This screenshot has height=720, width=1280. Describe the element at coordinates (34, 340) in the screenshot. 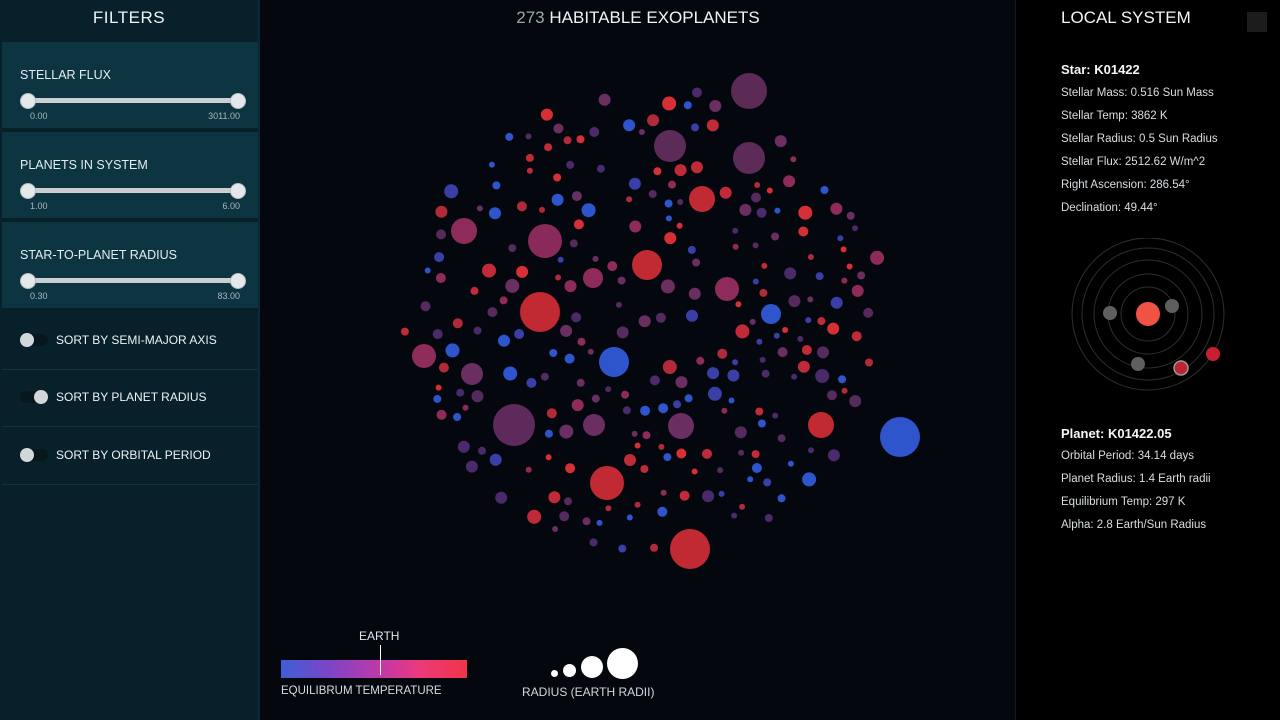

I see `sort-semi-major-axis-toggle` at that location.